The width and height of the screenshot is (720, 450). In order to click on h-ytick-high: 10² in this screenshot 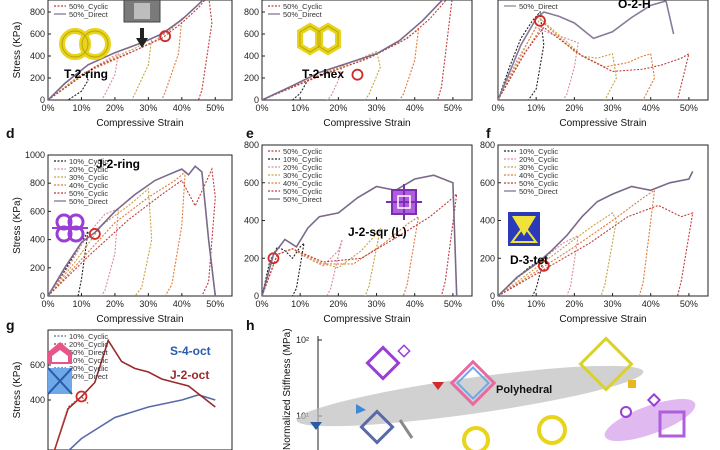, I will do `click(302, 340)`.